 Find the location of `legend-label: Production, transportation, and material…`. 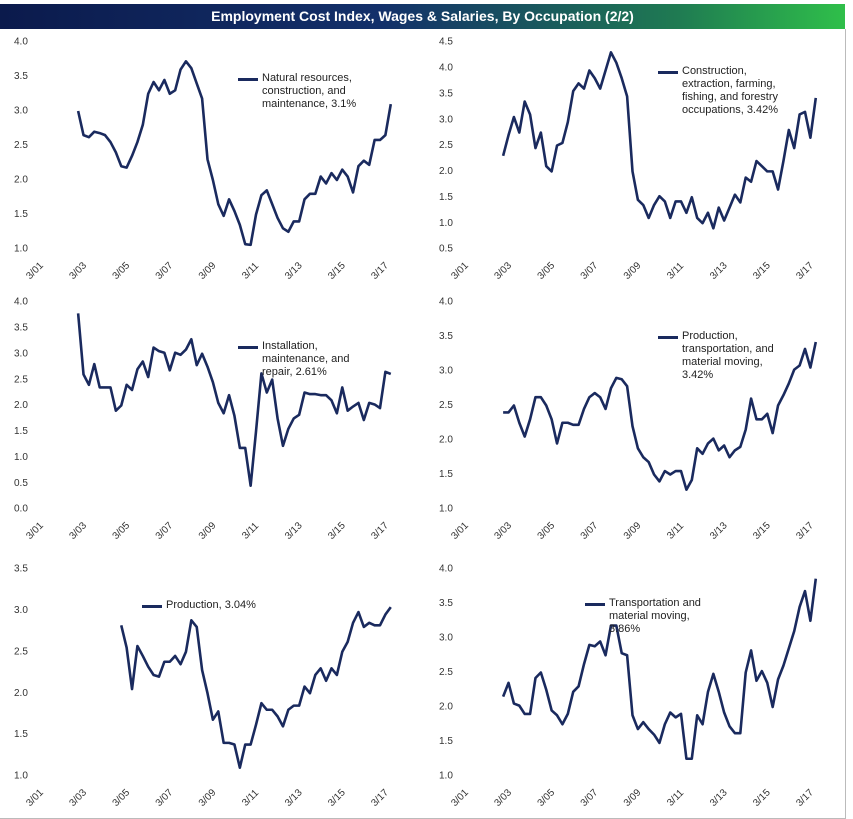

legend-label: Production, transportation, and material… is located at coordinates (728, 355).